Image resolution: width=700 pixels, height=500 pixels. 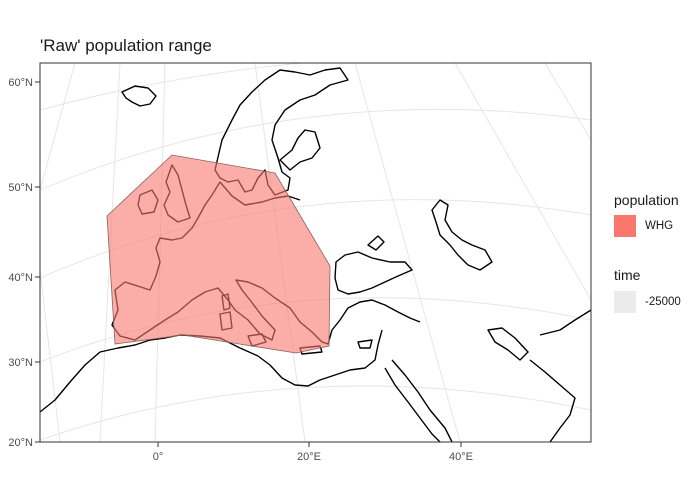 What do you see at coordinates (20, 83) in the screenshot?
I see `y-tick-label: 60°N` at bounding box center [20, 83].